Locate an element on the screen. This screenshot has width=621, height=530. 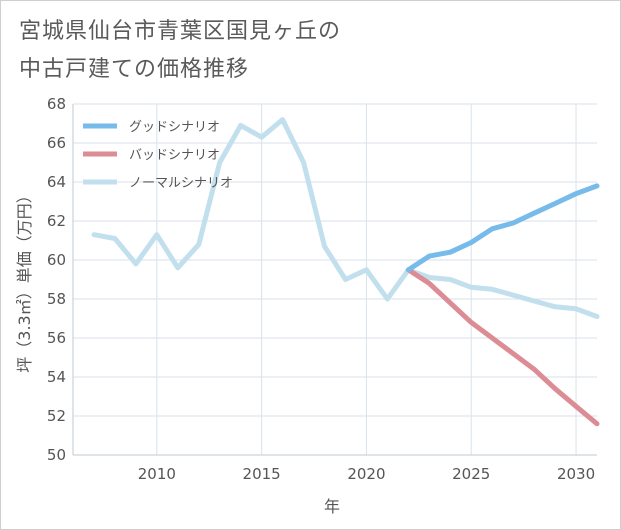
y-tick-label-2: 54 is located at coordinates (56, 377).